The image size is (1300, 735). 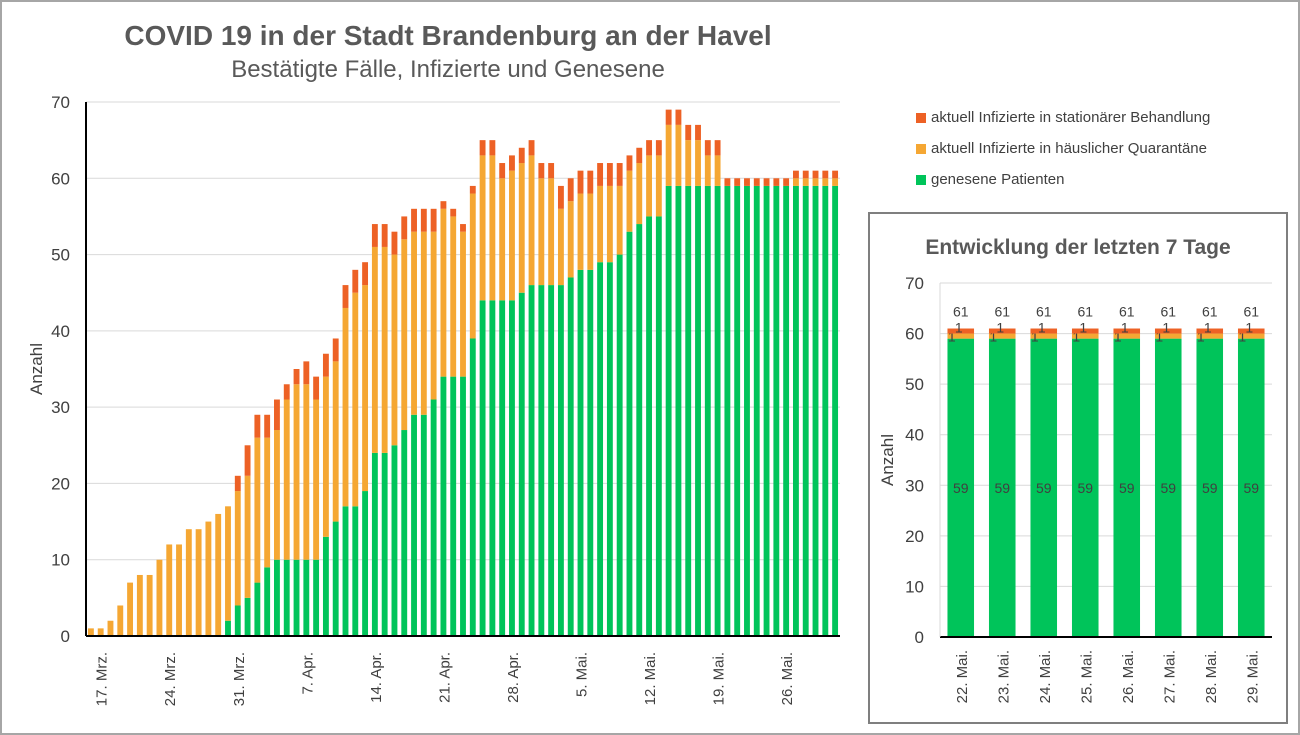 What do you see at coordinates (60, 255) in the screenshot?
I see `y-tick-label: 50` at bounding box center [60, 255].